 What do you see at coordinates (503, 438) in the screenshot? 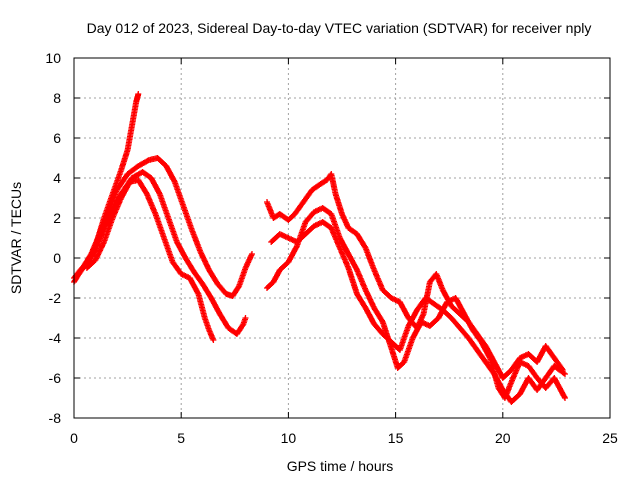
I see `x-tick-label: 20` at bounding box center [503, 438].